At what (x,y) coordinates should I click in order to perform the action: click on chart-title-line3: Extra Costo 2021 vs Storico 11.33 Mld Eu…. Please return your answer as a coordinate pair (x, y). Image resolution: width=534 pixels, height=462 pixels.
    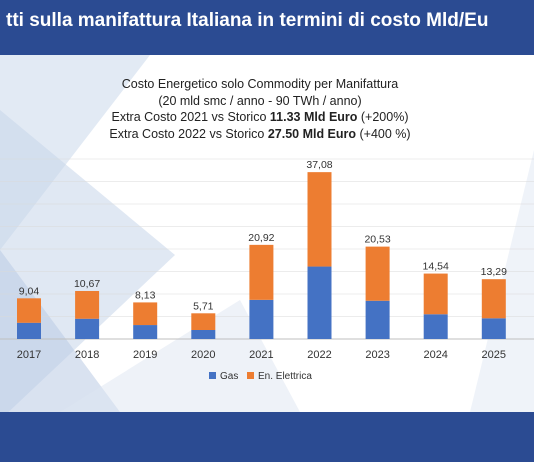
    Looking at the image, I should click on (260, 117).